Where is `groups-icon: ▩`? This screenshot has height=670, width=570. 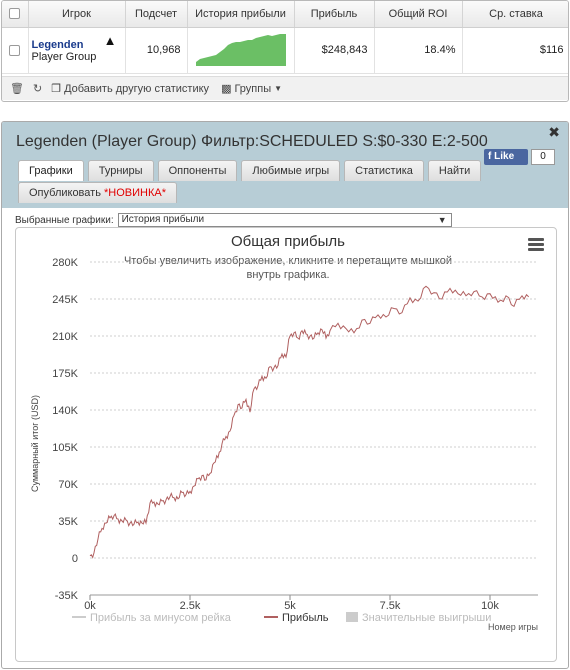 groups-icon: ▩ is located at coordinates (226, 89).